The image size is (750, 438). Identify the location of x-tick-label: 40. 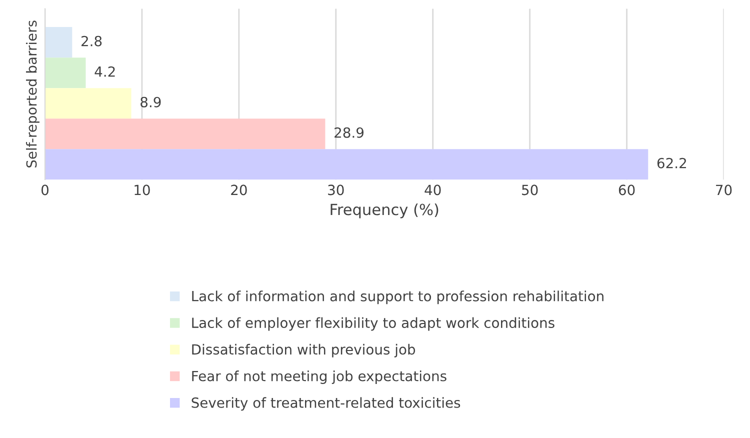
(432, 190).